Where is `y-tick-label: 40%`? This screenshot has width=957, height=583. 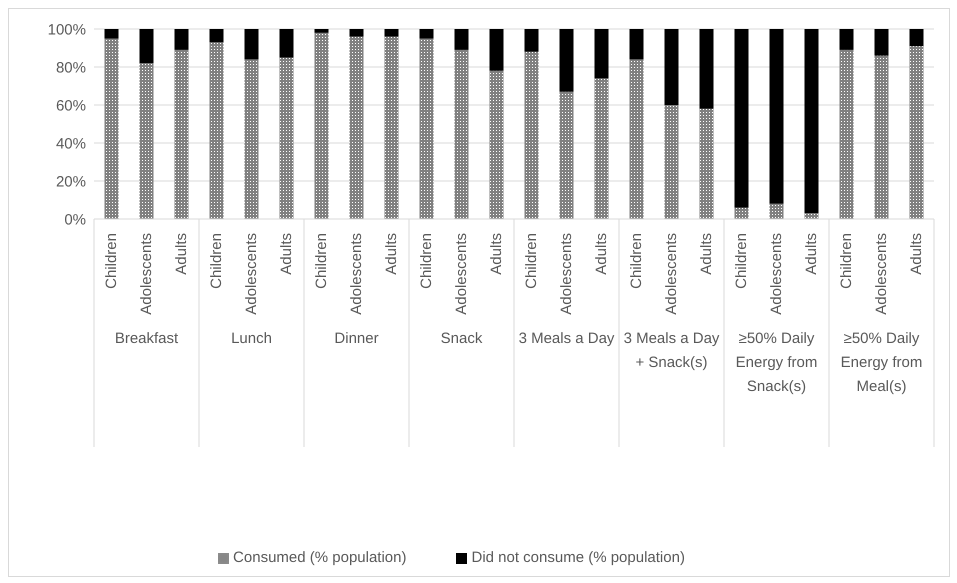
y-tick-label: 40% is located at coordinates (71, 143).